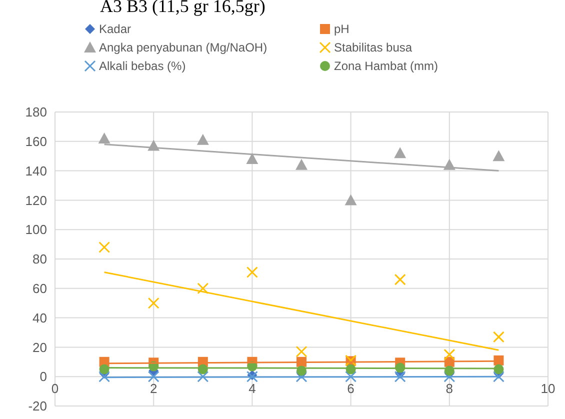  Describe the element at coordinates (350, 388) in the screenshot. I see `x-tick-label: 6` at that location.